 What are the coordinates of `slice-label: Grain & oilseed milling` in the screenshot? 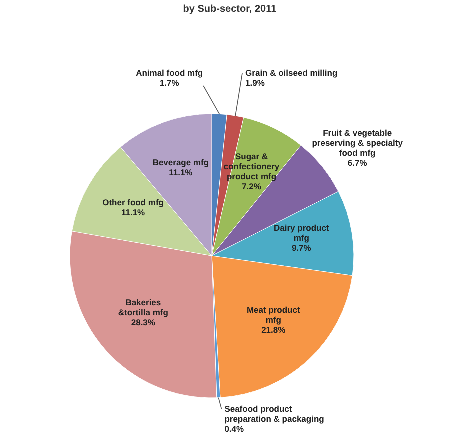 It's located at (292, 73).